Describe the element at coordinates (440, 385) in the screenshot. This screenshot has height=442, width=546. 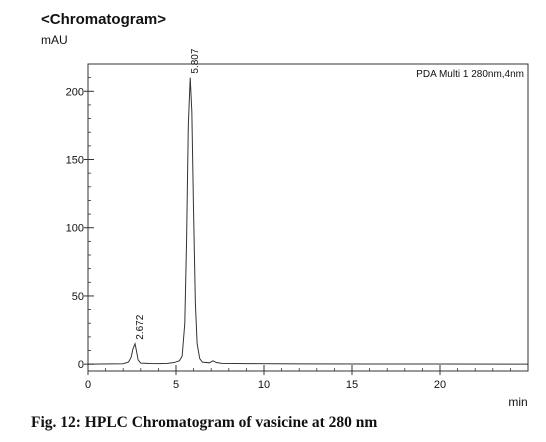
I see `x-tick-label: 20` at that location.